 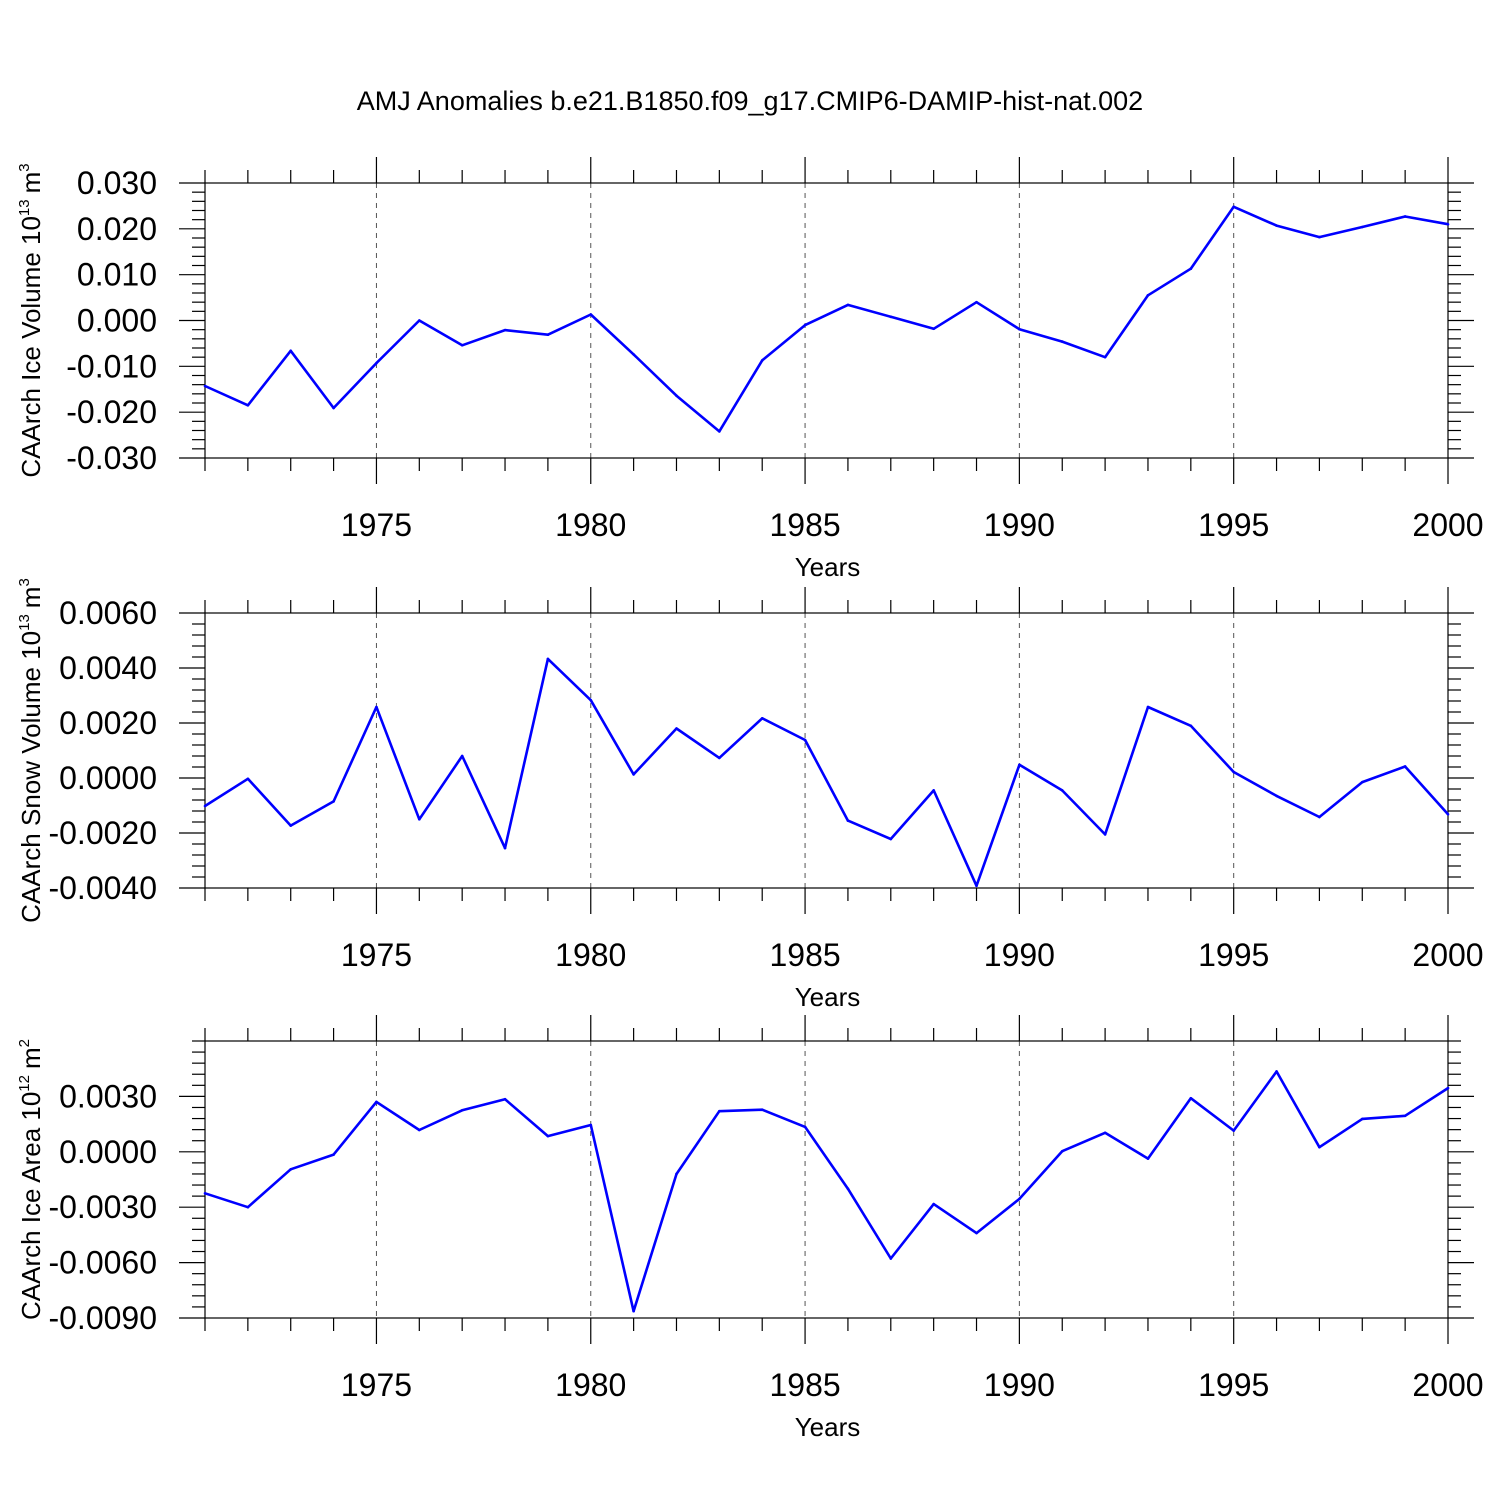 What do you see at coordinates (102, 1207) in the screenshot?
I see `y-tick-label: -0.0030` at bounding box center [102, 1207].